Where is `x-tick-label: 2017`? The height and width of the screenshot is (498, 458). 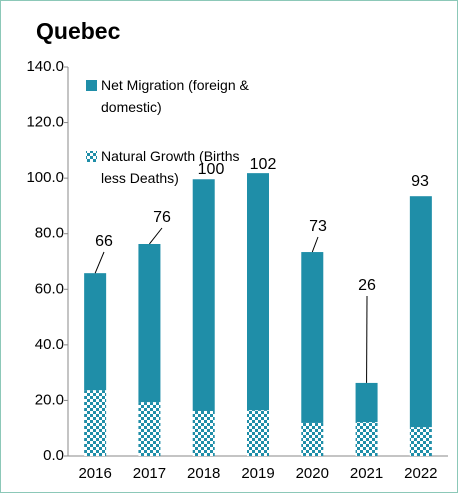
x-tick-label: 2017 is located at coordinates (149, 473).